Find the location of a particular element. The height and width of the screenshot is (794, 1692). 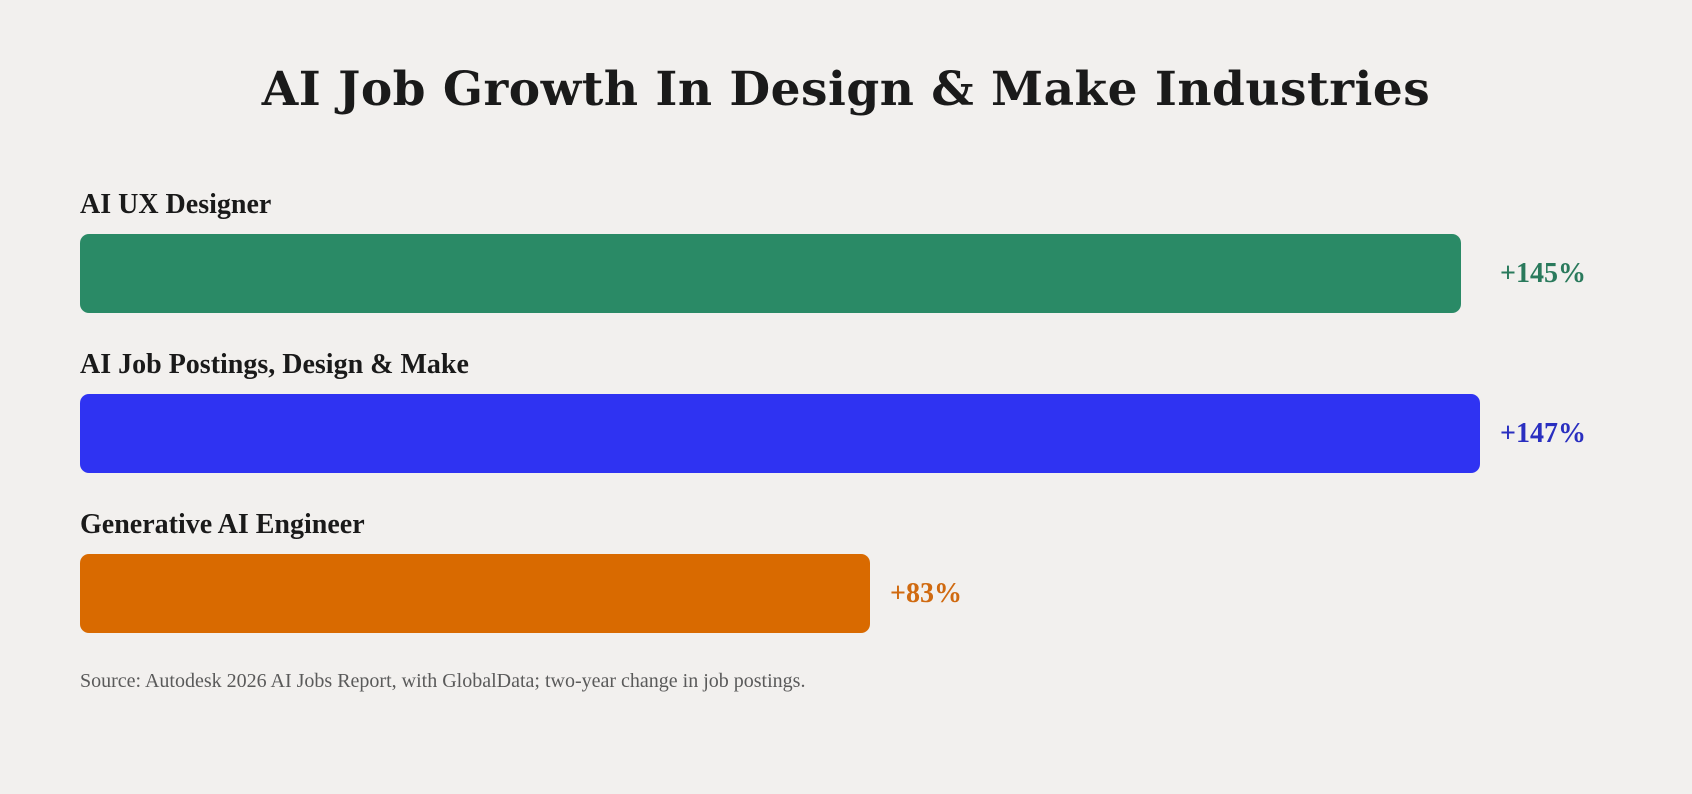

value-label: +145% is located at coordinates (1543, 273).